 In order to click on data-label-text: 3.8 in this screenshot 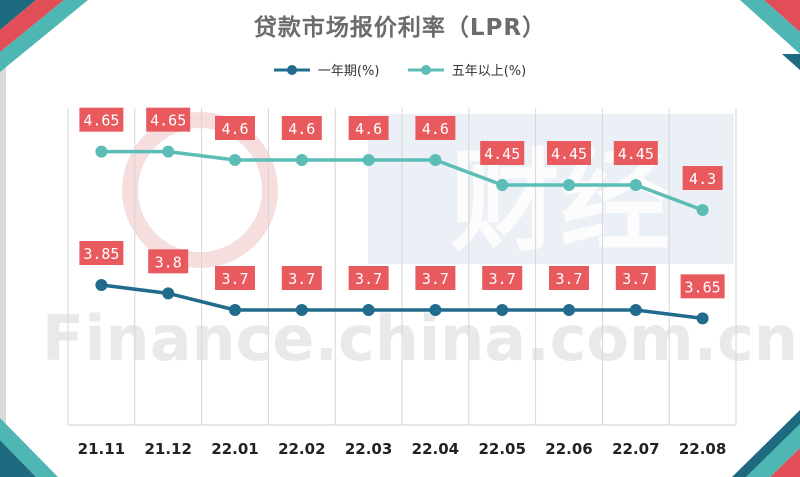, I will do `click(168, 262)`.